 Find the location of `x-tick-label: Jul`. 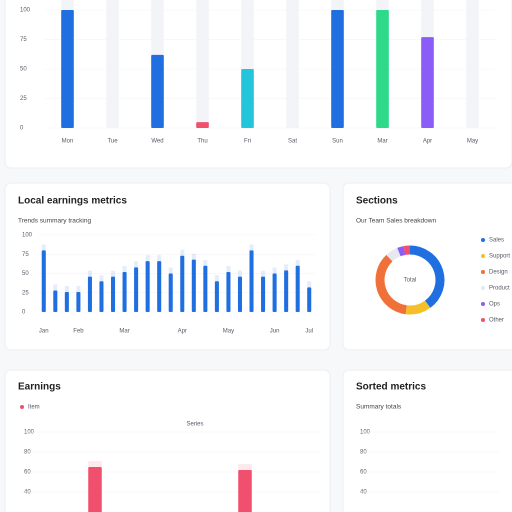

x-tick-label: Jul is located at coordinates (309, 332).